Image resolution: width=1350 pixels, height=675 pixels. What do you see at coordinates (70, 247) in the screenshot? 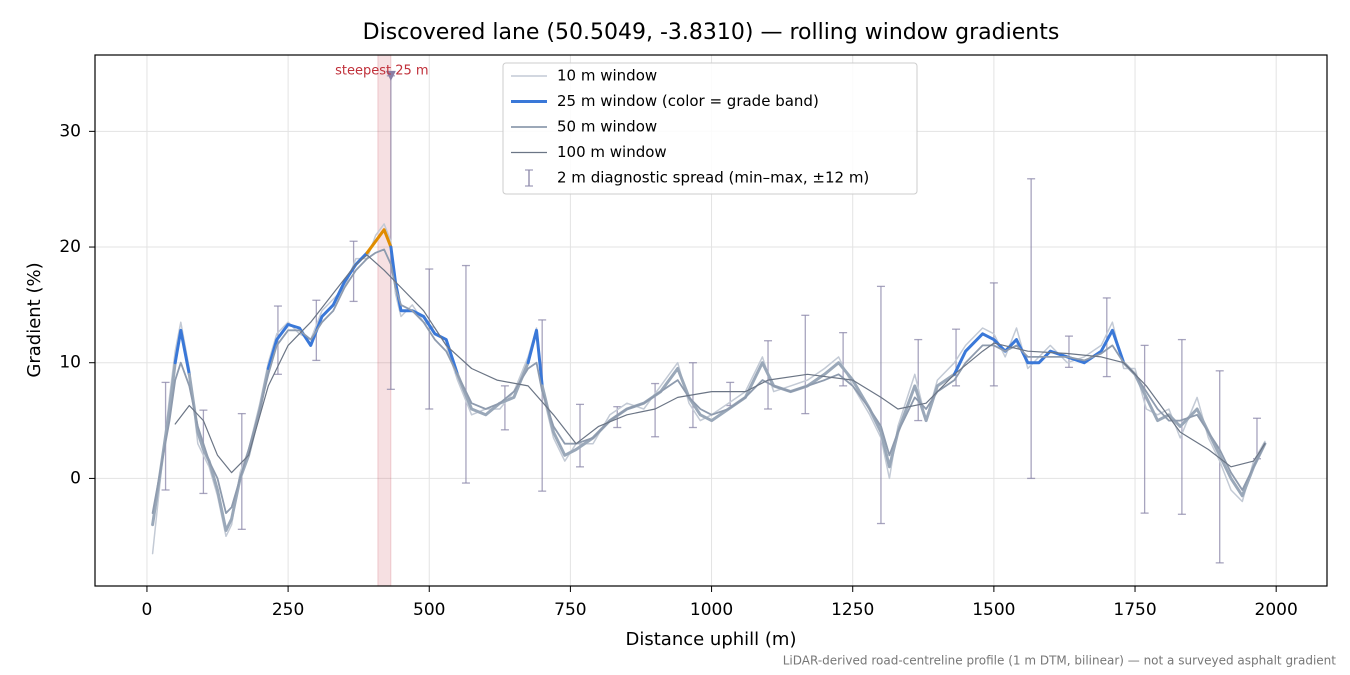
I see `y-tick-label: 20` at bounding box center [70, 247].